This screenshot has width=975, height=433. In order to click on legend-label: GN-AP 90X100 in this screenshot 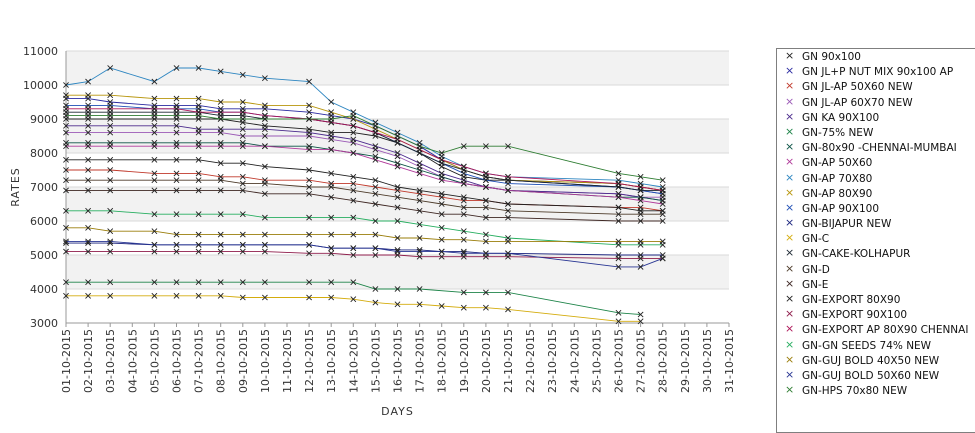, I will do `click(840, 208)`.